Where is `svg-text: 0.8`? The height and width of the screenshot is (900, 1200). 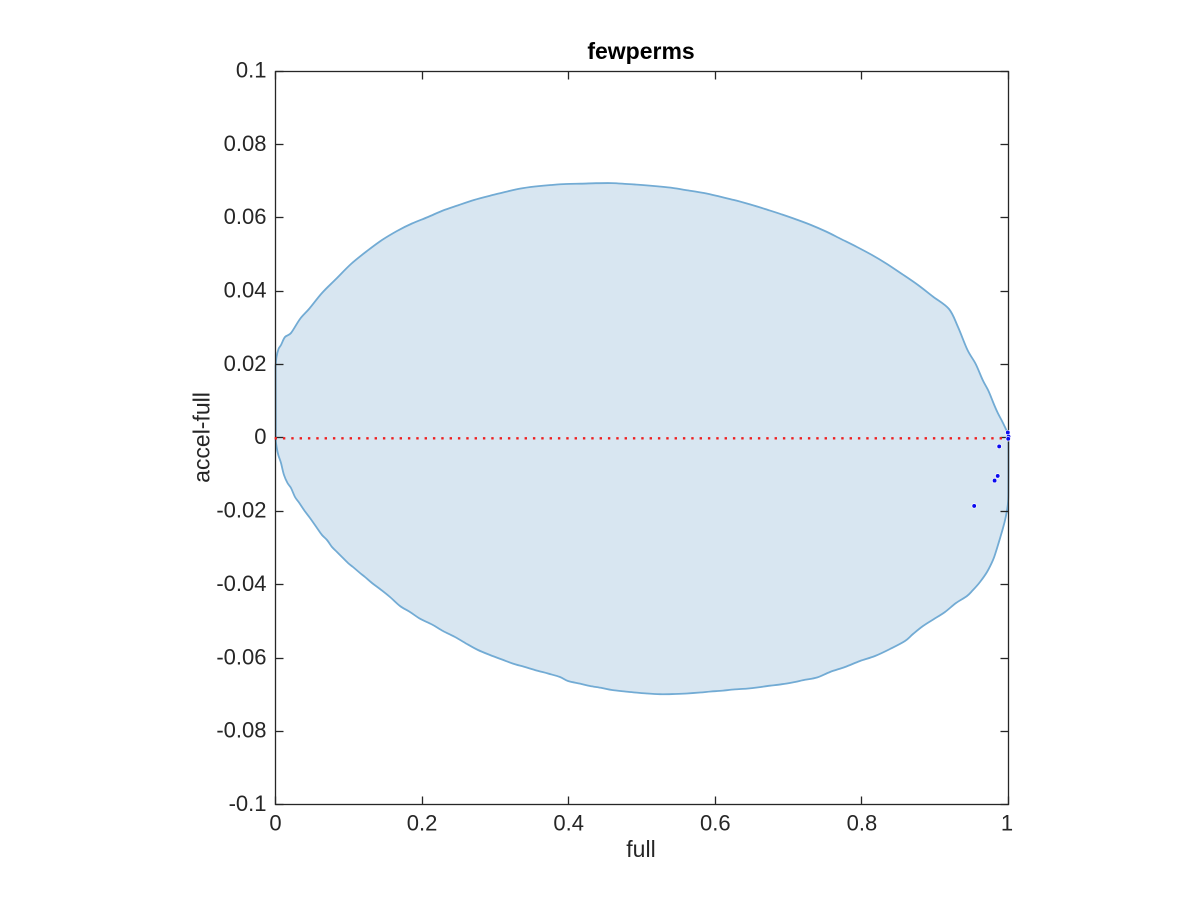 svg-text: 0.8 is located at coordinates (862, 823).